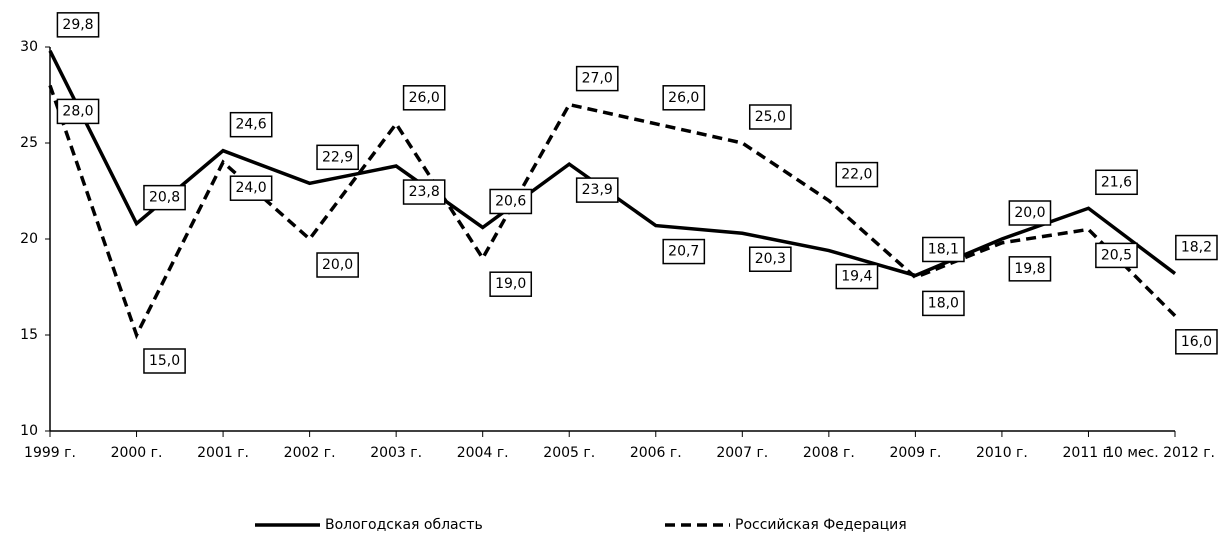  I want to click on value-label-text: 18,1, so click(943, 249).